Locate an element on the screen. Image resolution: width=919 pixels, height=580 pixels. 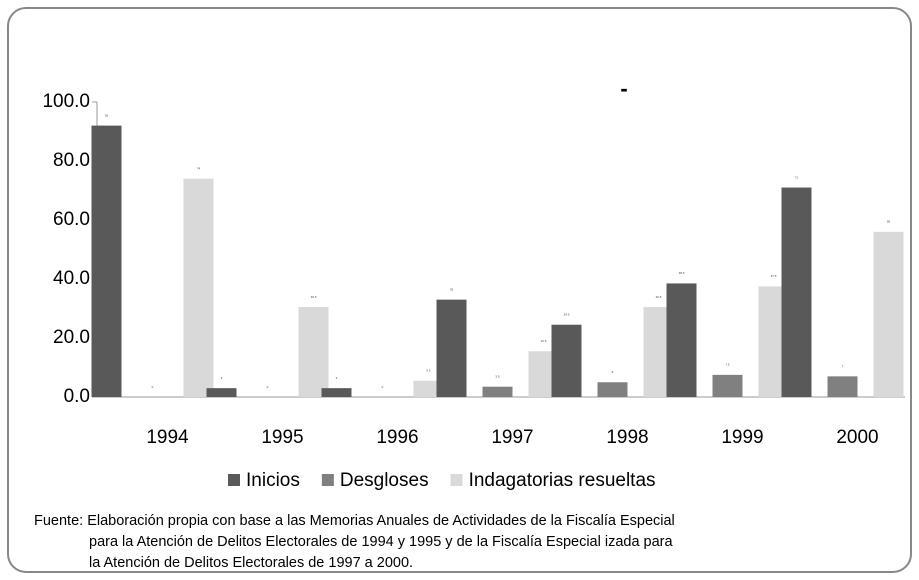
value-label: 74 is located at coordinates (199, 168).